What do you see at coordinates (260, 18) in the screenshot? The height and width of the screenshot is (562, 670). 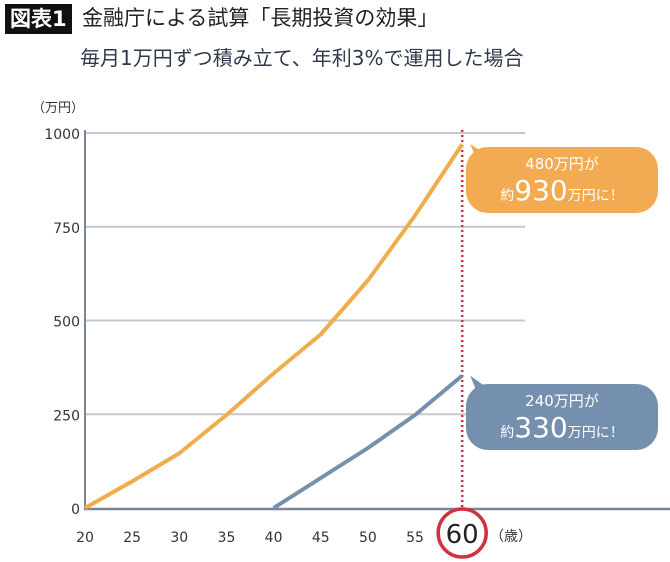 I see `figure-title: 金融庁による試算「長期投資の効果」` at bounding box center [260, 18].